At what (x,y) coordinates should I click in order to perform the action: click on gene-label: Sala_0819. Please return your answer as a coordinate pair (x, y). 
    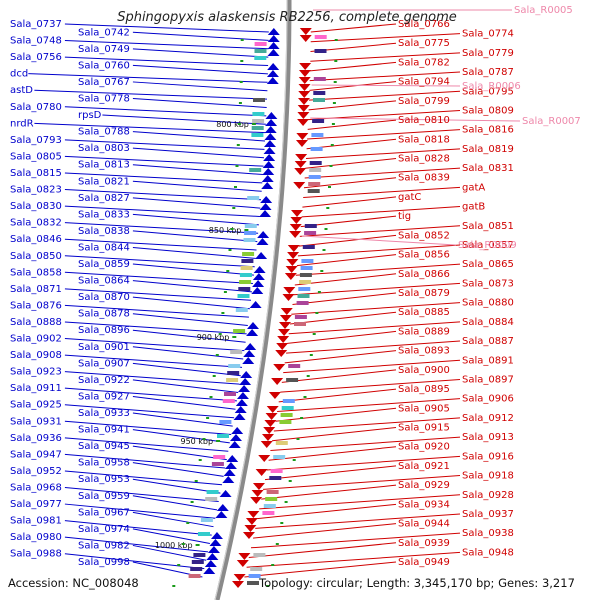
    Looking at the image, I should click on (488, 149).